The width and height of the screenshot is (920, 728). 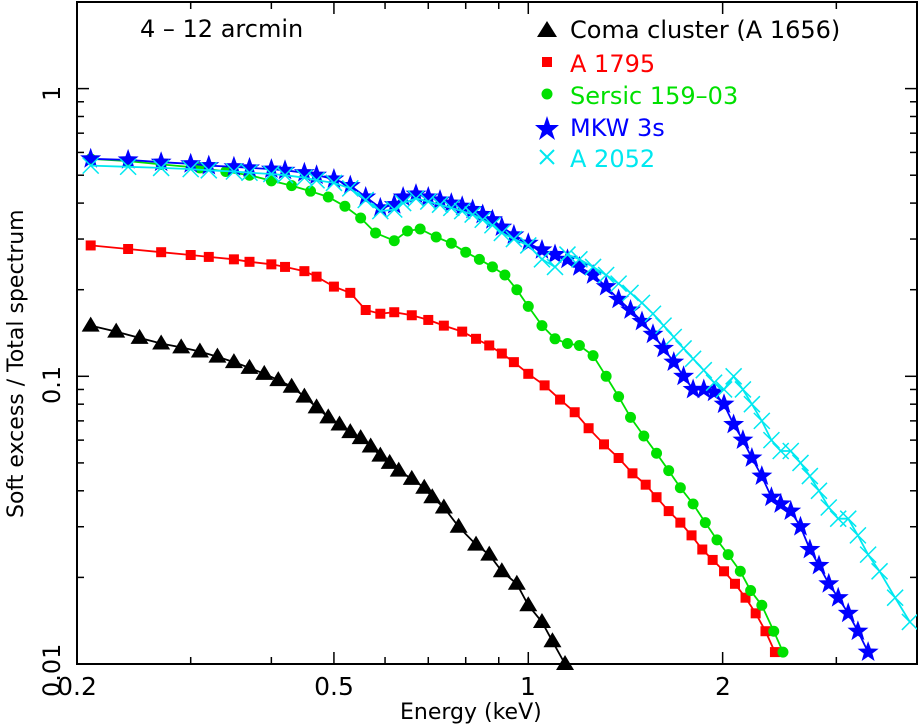 I want to click on triangle-icon, so click(x=547, y=29).